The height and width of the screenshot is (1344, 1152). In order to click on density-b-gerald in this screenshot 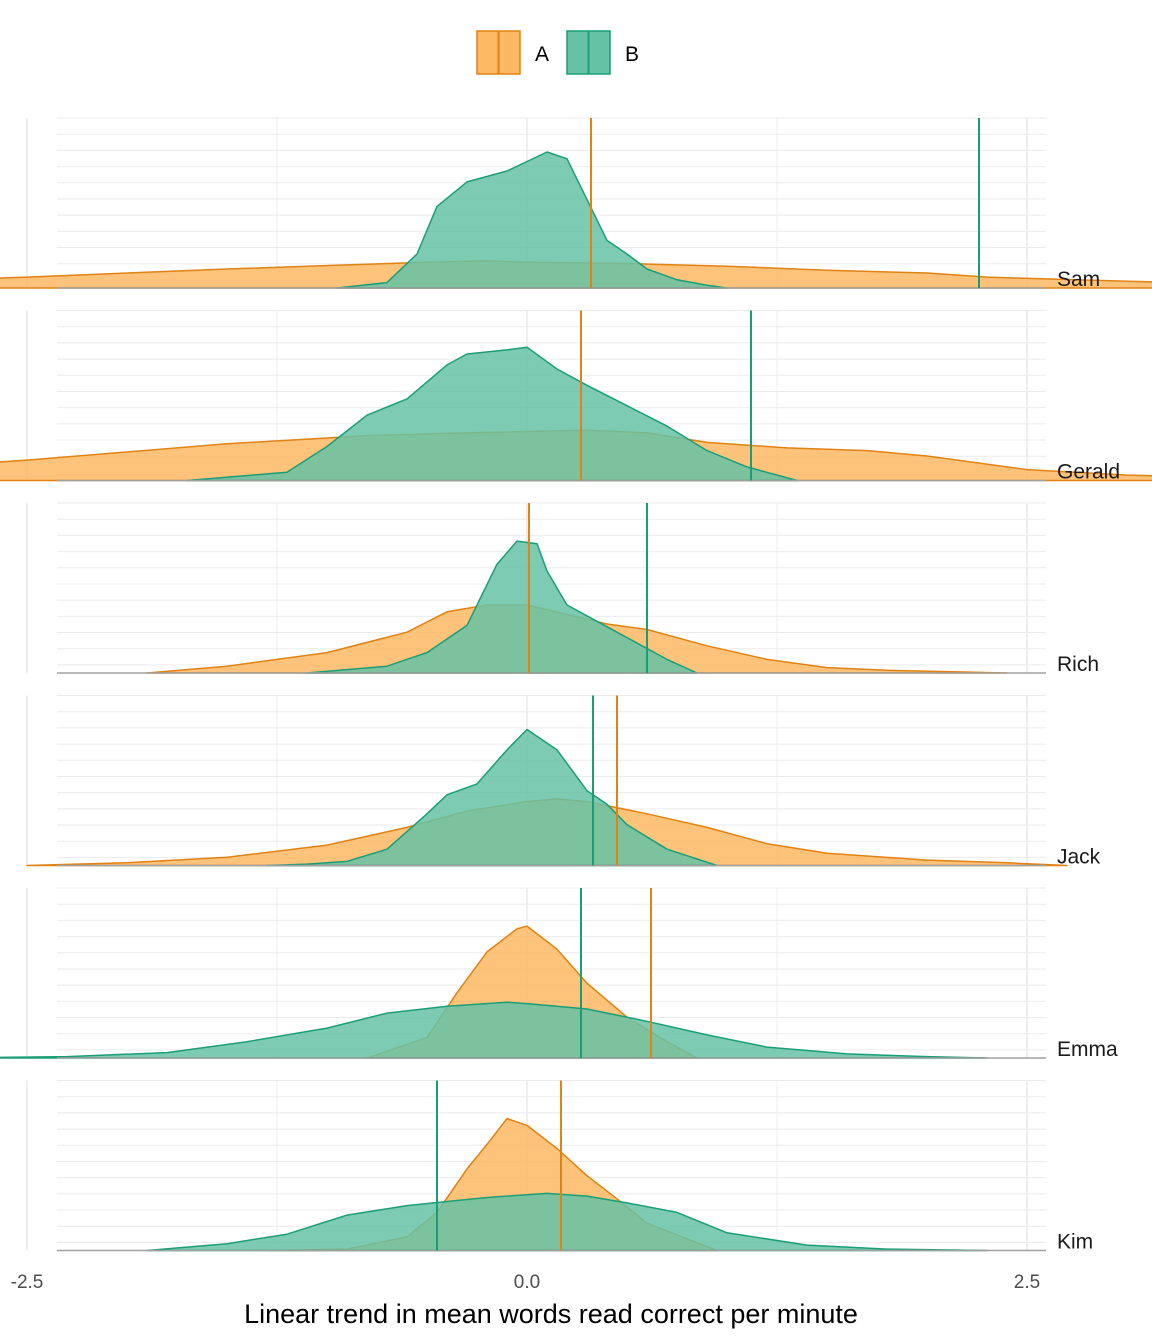, I will do `click(492, 414)`.